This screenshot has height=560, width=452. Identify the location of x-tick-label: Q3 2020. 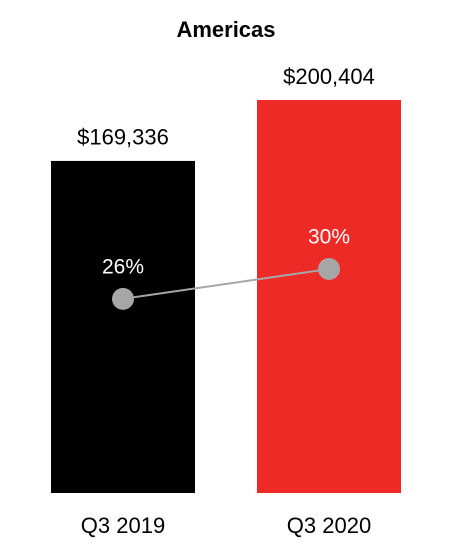
(329, 525).